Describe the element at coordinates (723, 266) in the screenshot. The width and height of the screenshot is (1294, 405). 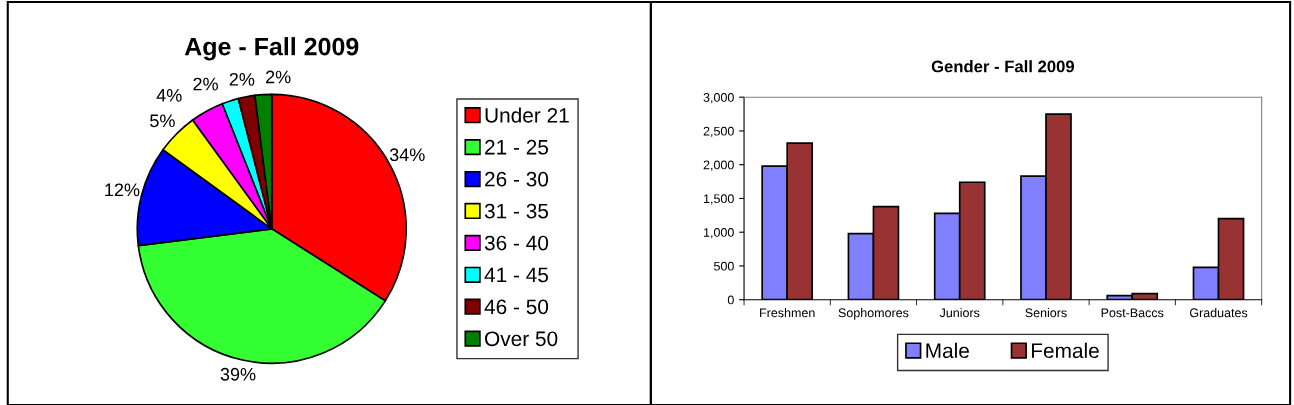
I see `y-tick-label: 500` at that location.